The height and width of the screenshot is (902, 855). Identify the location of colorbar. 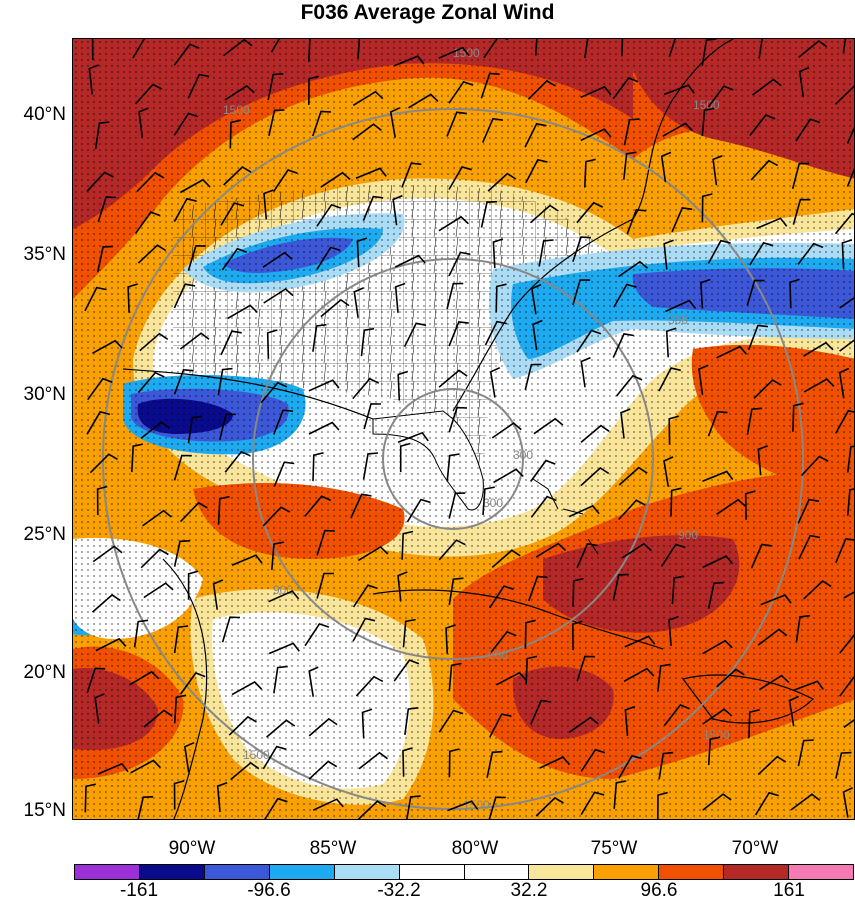
(464, 872).